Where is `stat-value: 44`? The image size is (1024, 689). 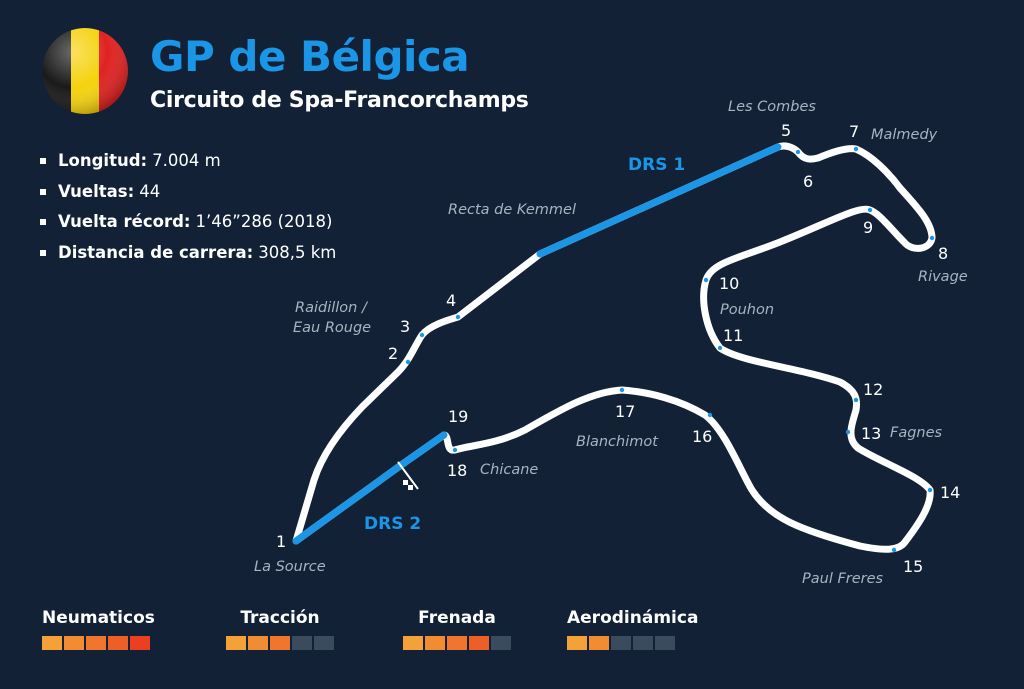 stat-value: 44 is located at coordinates (150, 191).